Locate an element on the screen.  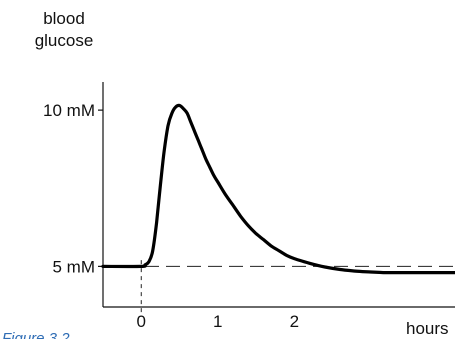
y-axis-label: blood glucose is located at coordinates (64, 29).